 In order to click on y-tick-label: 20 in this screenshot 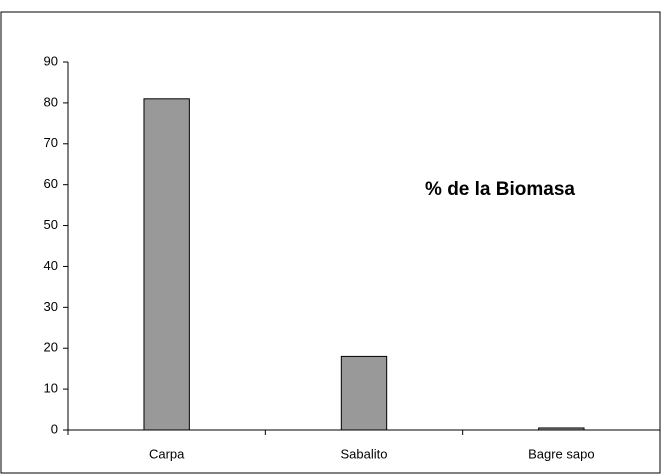, I will do `click(51, 347)`.